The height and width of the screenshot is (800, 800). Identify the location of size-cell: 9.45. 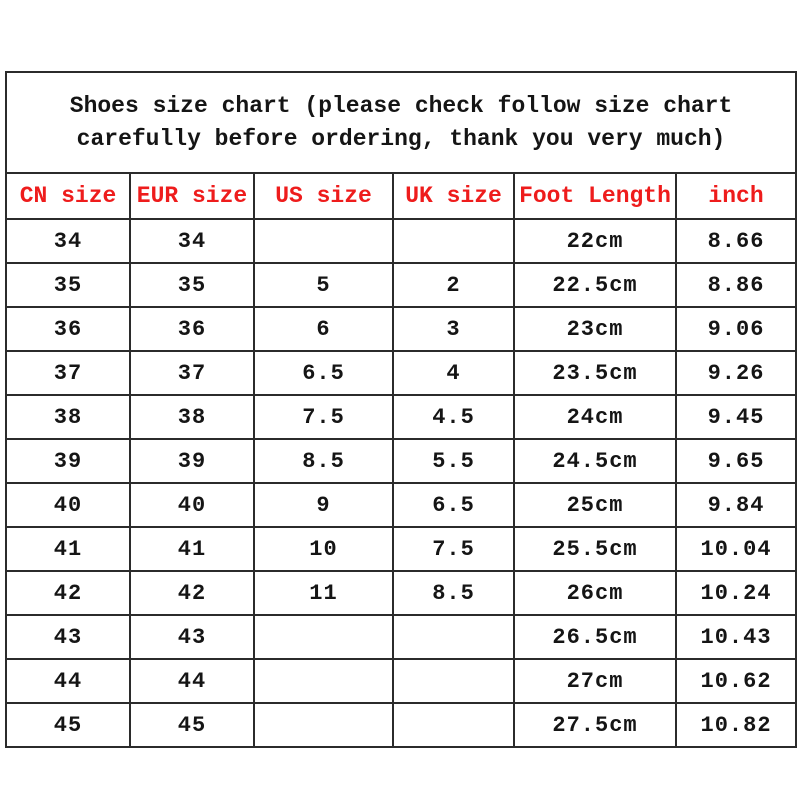
(736, 417).